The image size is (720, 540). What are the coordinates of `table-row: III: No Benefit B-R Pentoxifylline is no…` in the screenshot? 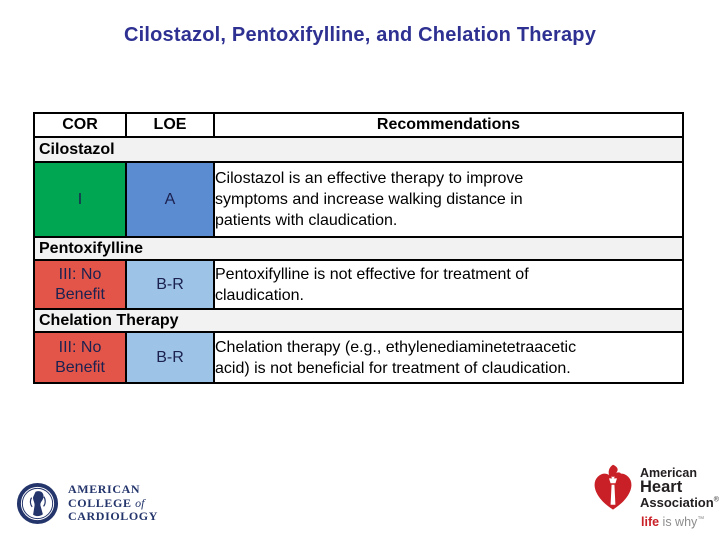 It's located at (358, 284).